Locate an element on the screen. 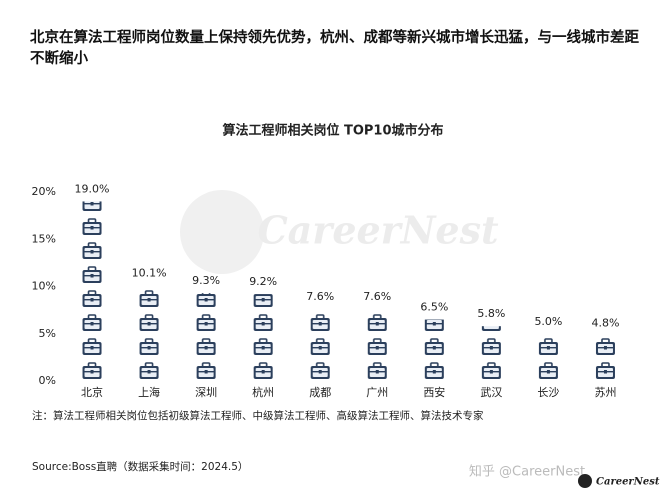  footer-logo is located at coordinates (585, 481).